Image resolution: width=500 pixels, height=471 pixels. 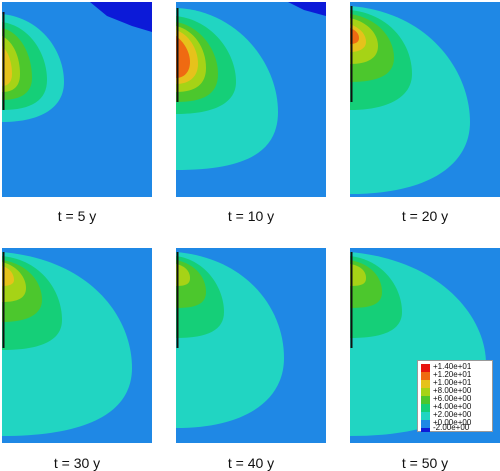 I want to click on legend-entry: +6.00e+00, so click(x=457, y=399).